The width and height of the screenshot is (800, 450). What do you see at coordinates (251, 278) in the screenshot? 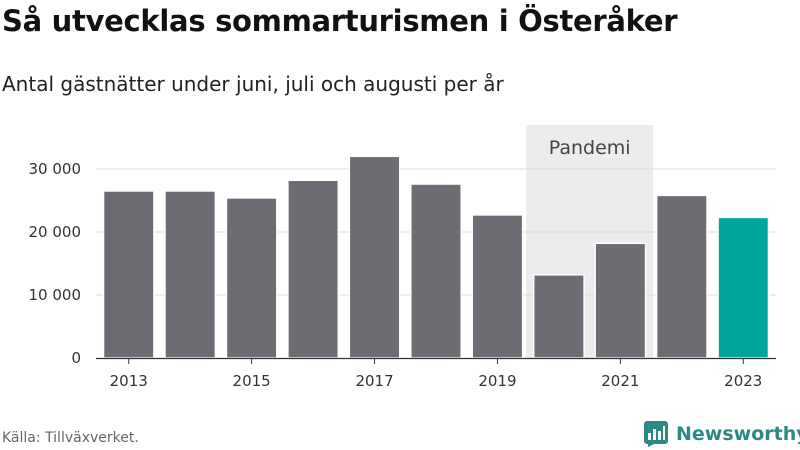
I see `bar-2015` at bounding box center [251, 278].